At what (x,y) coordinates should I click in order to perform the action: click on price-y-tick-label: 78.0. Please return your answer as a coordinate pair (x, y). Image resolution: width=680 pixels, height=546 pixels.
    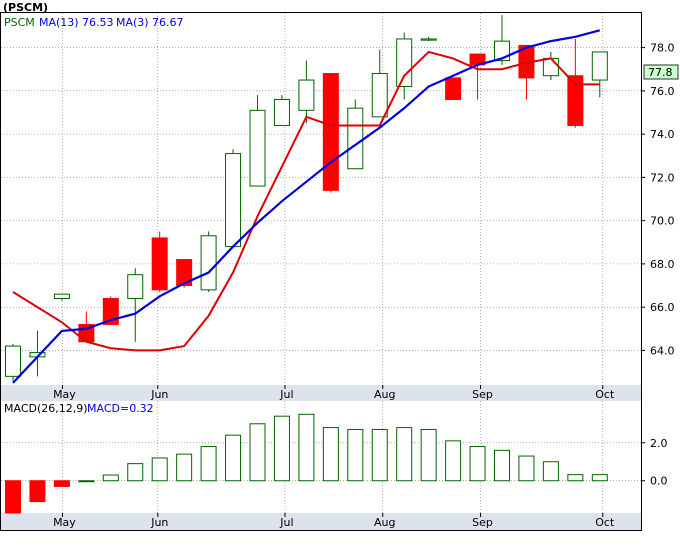
    Looking at the image, I should click on (662, 48).